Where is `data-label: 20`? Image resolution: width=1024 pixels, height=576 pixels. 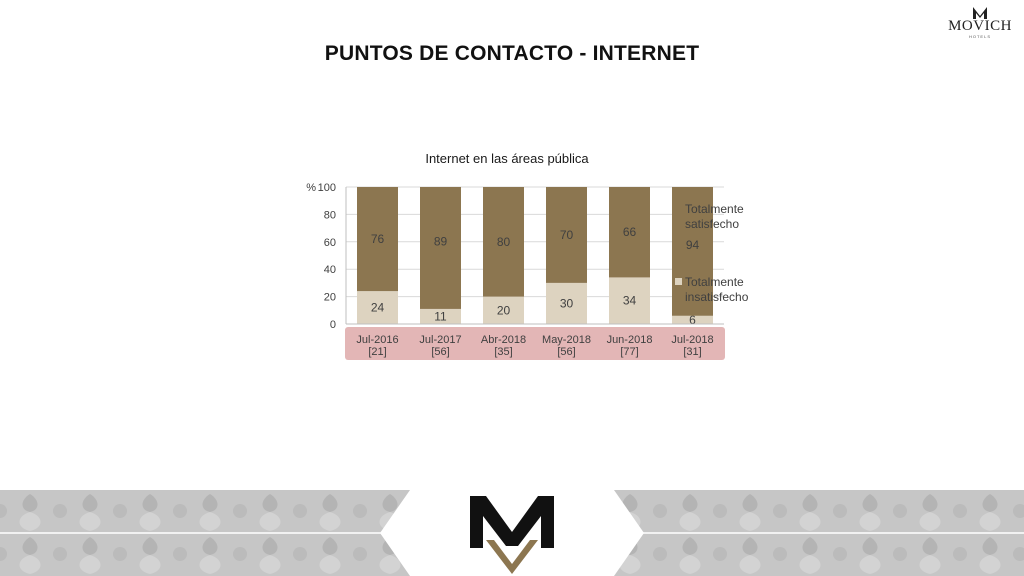 data-label: 20 is located at coordinates (504, 310).